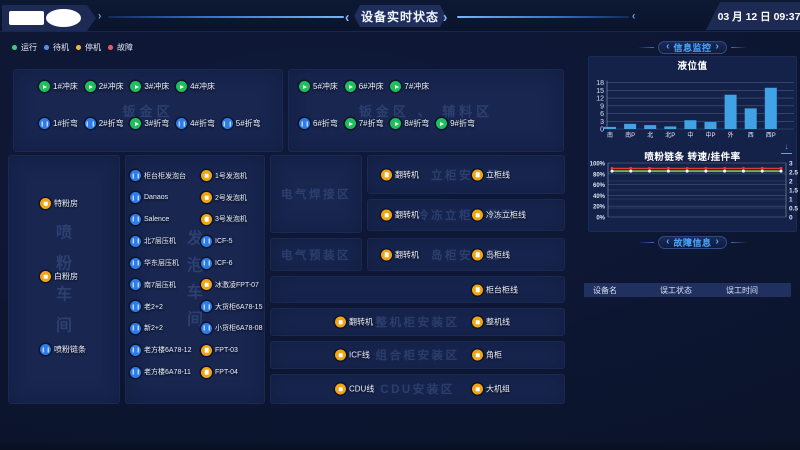  I want to click on device-item: 5#折弯, so click(244, 123).